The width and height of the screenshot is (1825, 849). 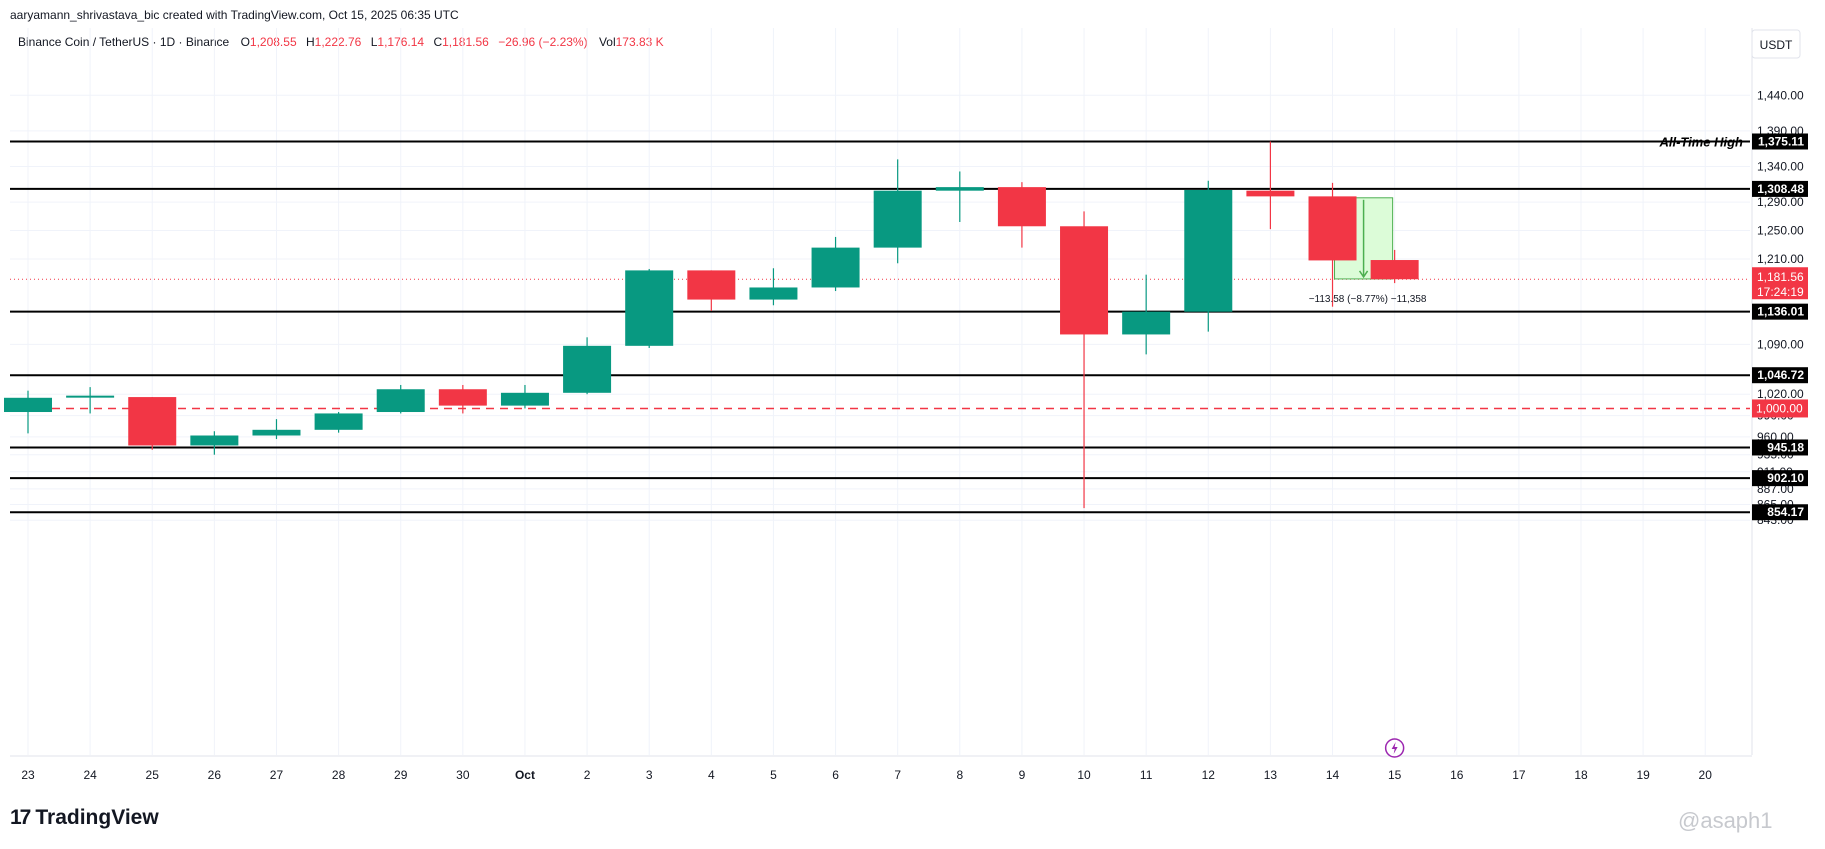 I want to click on measure-arrowhead, so click(x=1363, y=274).